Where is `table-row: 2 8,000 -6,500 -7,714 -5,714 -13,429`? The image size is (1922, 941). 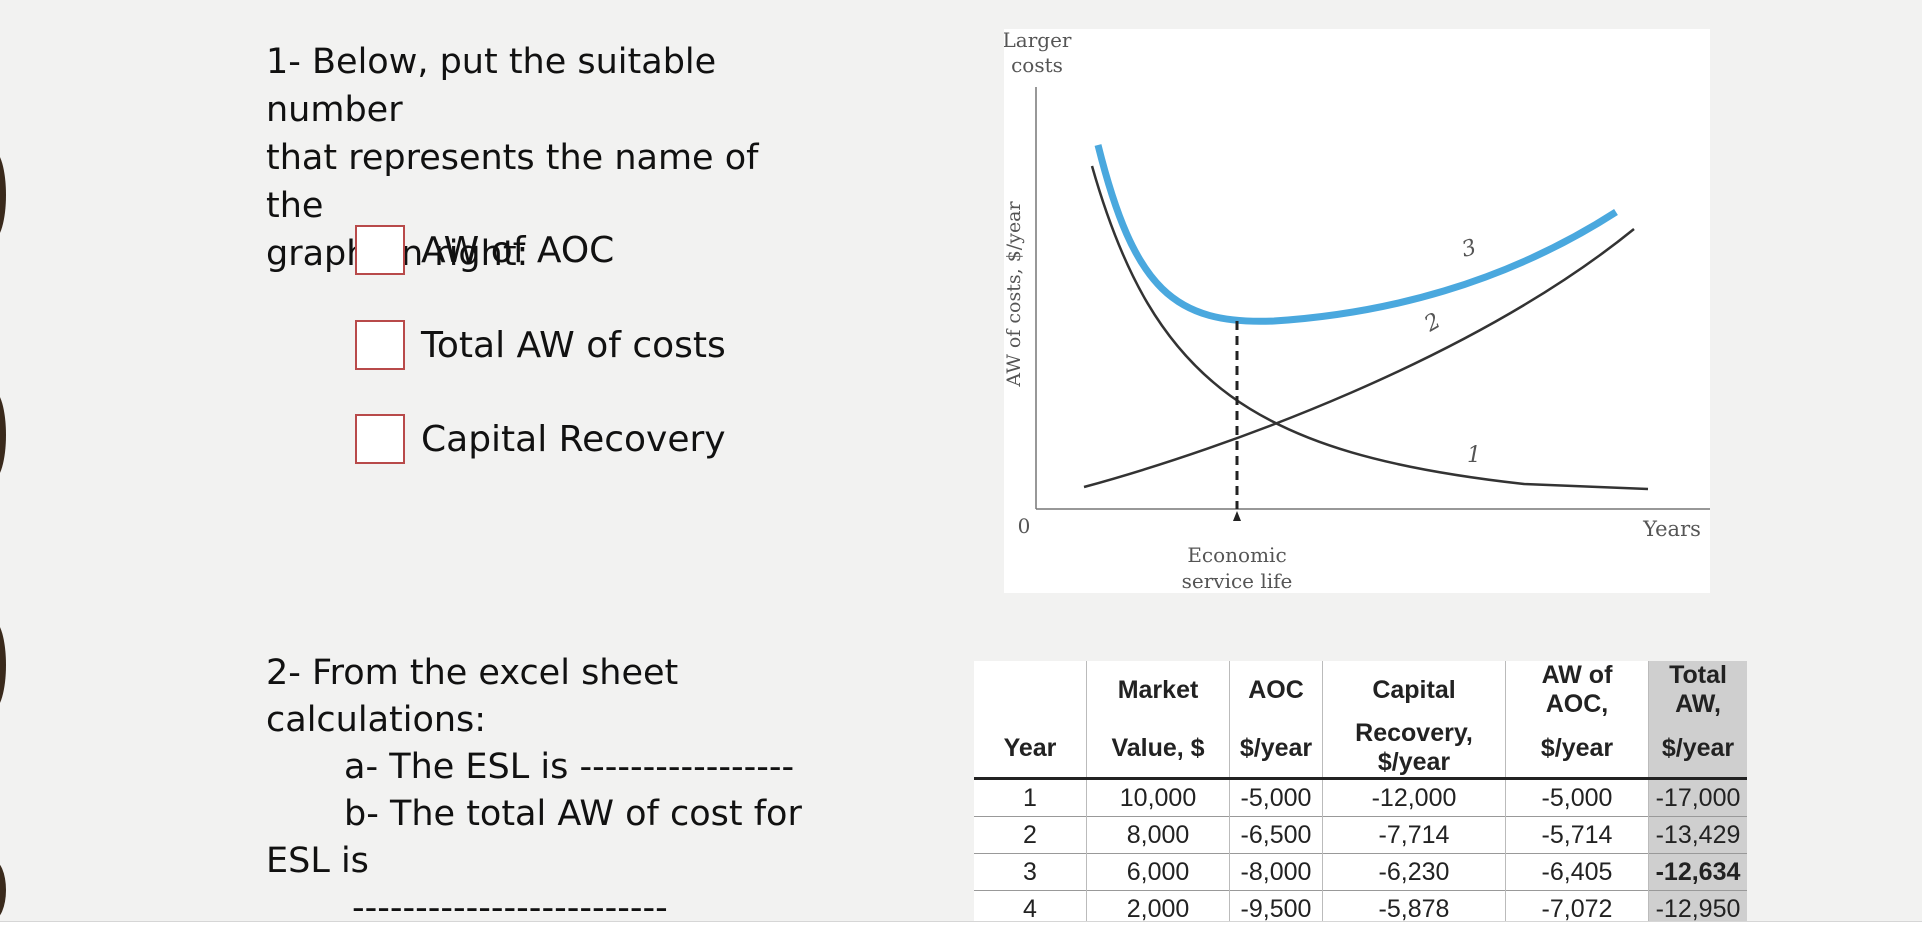
table-row: 2 8,000 -6,500 -7,714 -5,714 -13,429 is located at coordinates (1360, 835).